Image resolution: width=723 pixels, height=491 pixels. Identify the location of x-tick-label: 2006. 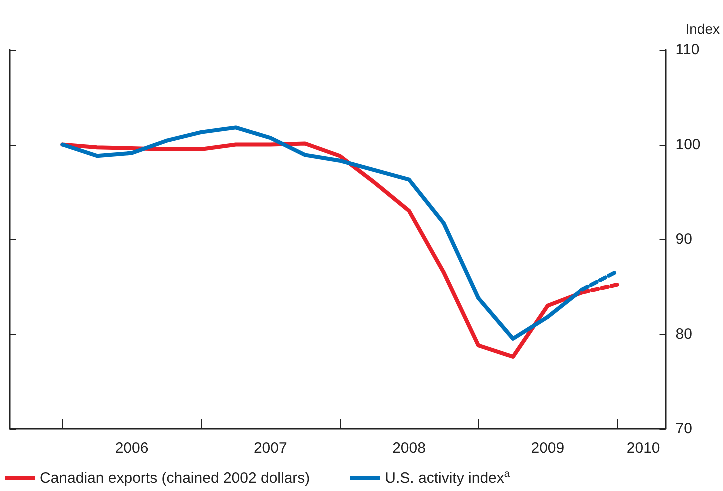
(132, 448).